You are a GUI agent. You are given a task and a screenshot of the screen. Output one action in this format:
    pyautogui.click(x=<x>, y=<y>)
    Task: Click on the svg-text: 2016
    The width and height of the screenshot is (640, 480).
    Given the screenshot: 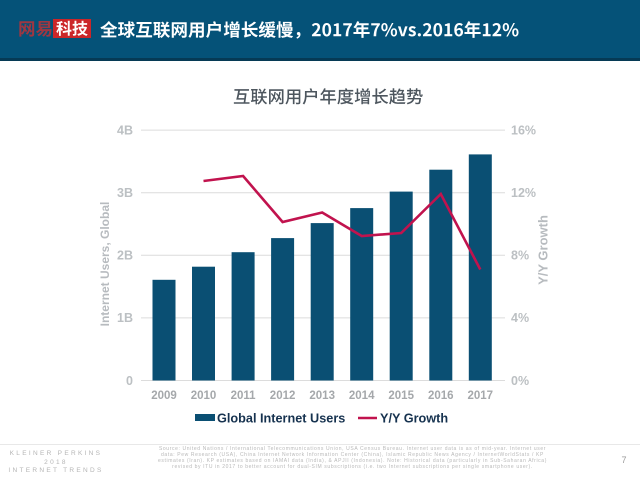 What is the action you would take?
    pyautogui.click(x=441, y=396)
    